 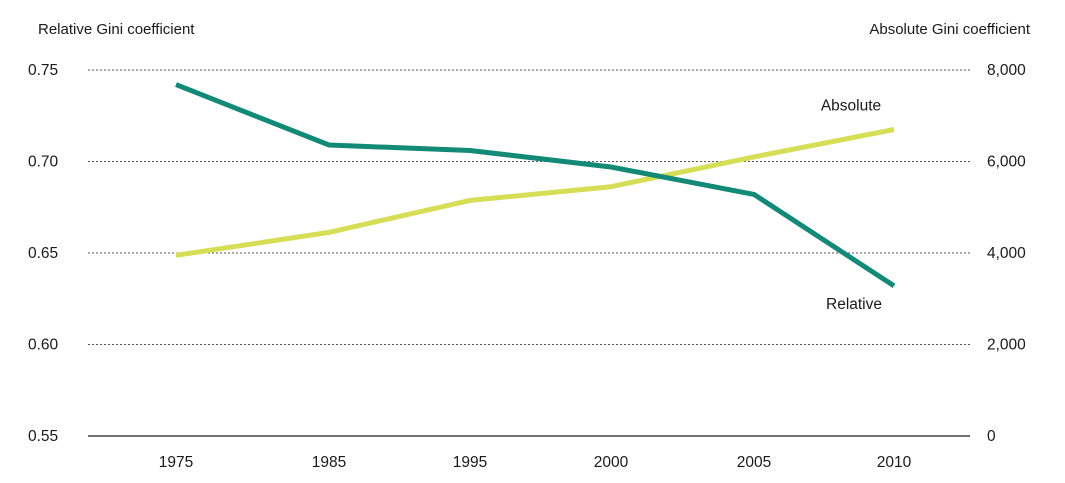 I want to click on x-tick-label: 2010, so click(x=894, y=462).